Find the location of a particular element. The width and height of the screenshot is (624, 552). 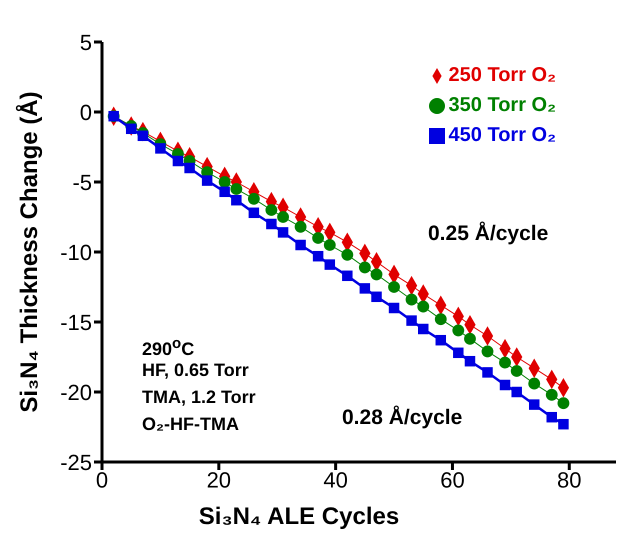

x-tick-label: 20 is located at coordinates (219, 480).